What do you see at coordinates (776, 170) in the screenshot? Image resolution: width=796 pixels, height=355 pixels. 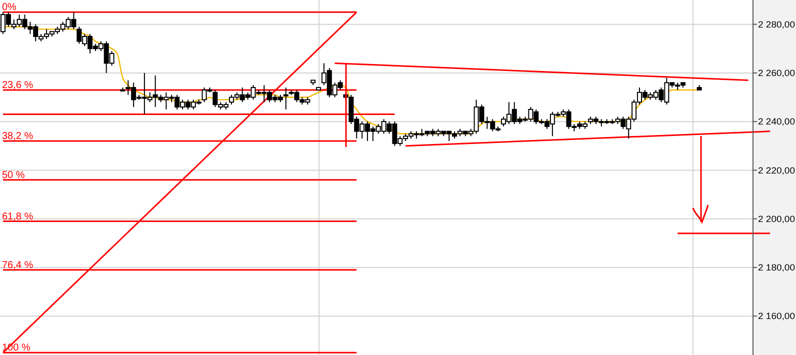 I see `y-tick-label: 2 220,00` at bounding box center [776, 170].